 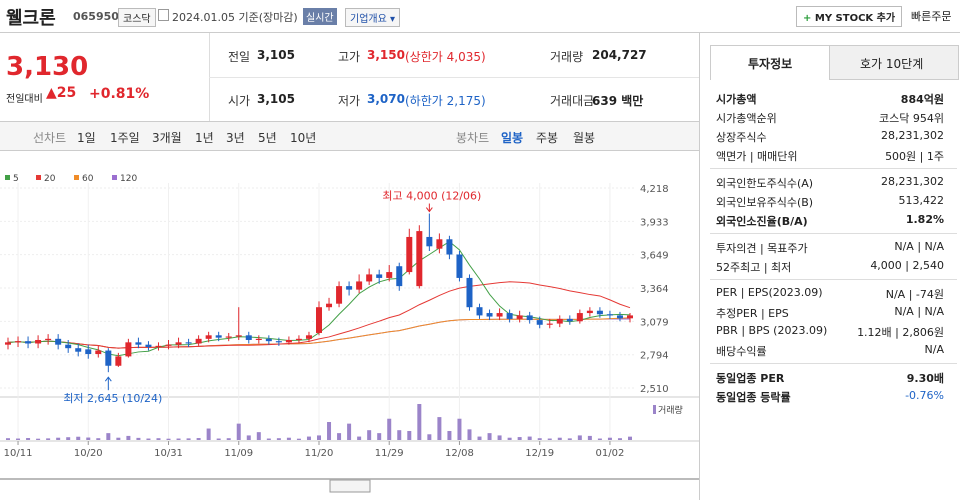 What do you see at coordinates (235, 138) in the screenshot?
I see `period-tab: 3년` at bounding box center [235, 138].